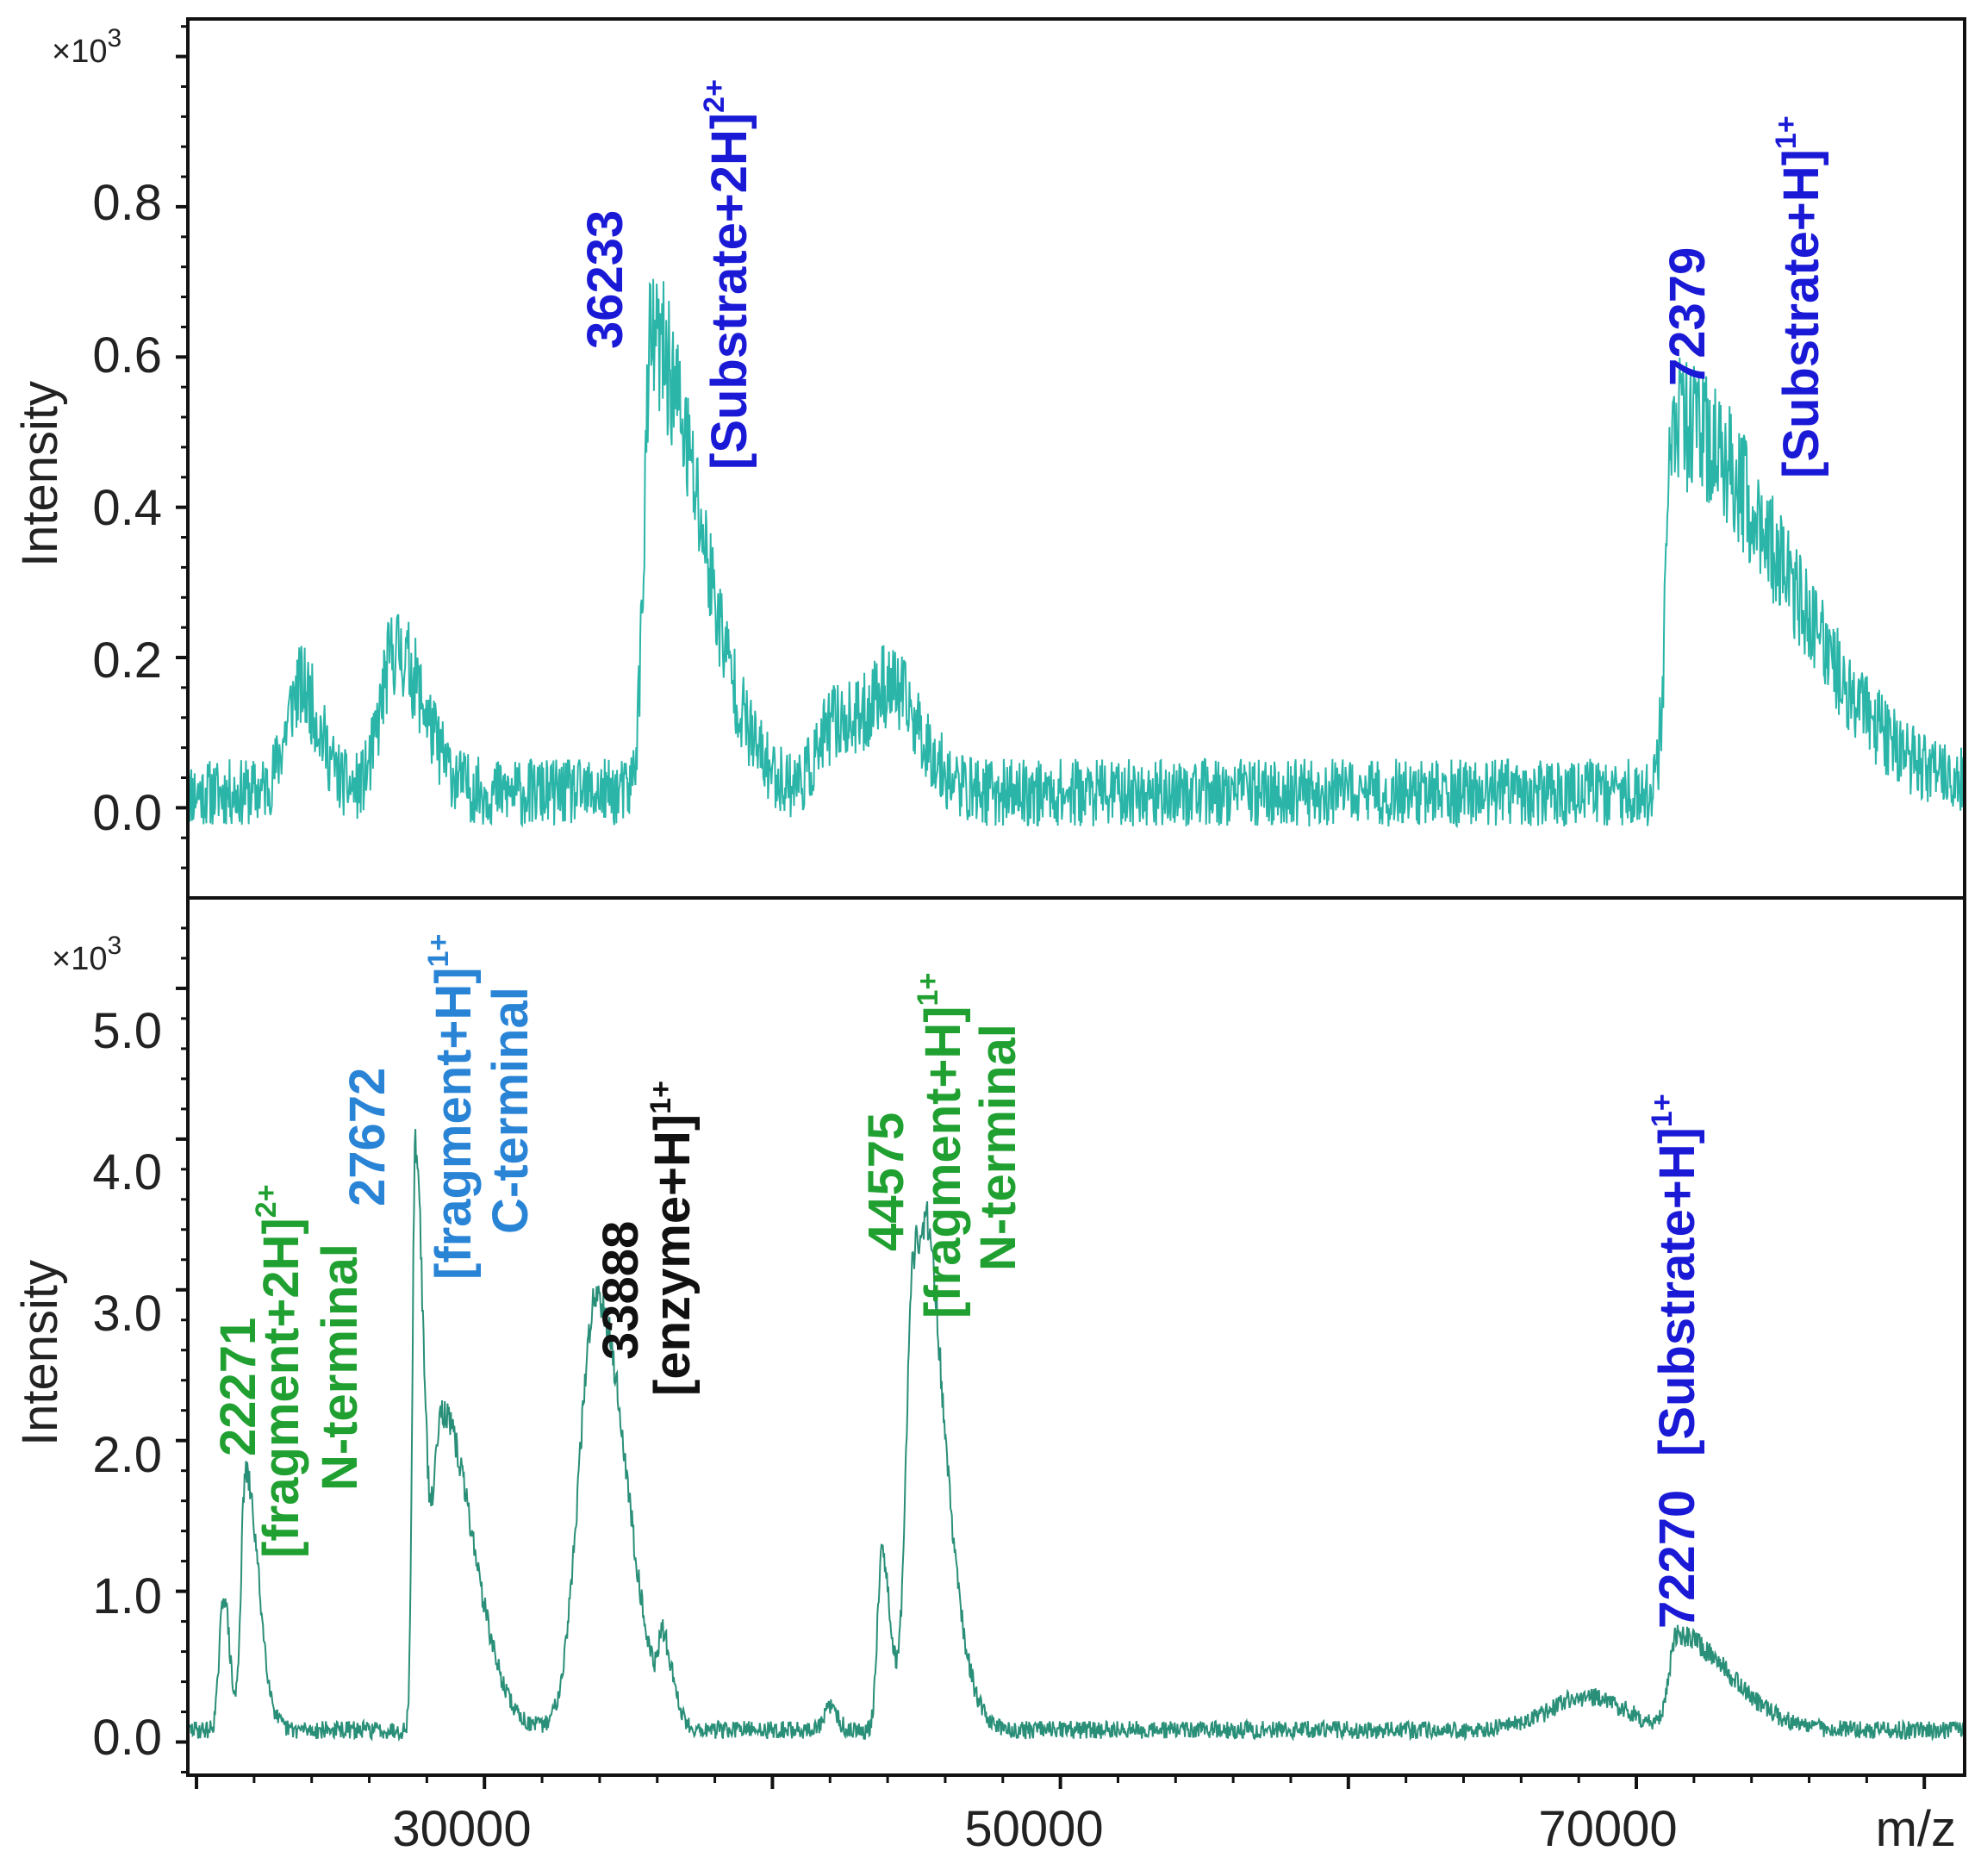 This screenshot has height=1876, width=1981. I want to click on bottom-annotation-44575: 44575 [fragment+H]1+ N-terminal, so click(942, 1145).